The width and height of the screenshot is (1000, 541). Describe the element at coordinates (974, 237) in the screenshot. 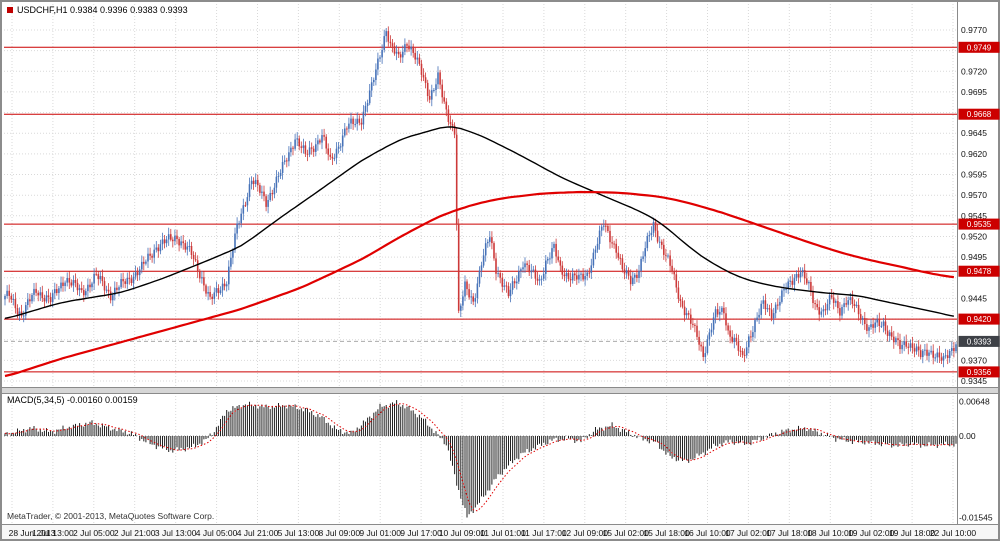

I see `price-axis-tick: 0.9520` at that location.